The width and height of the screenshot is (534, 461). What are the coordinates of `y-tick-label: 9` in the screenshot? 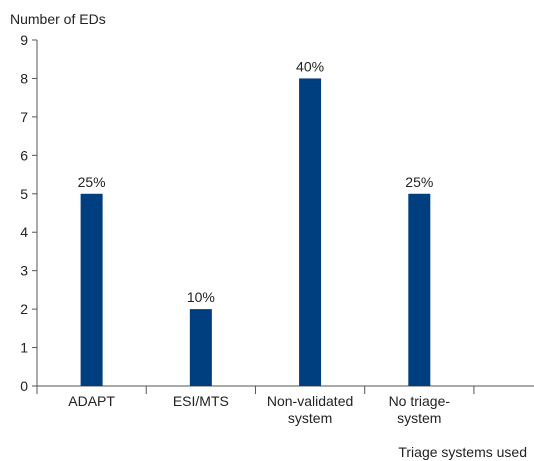 It's located at (24, 40).